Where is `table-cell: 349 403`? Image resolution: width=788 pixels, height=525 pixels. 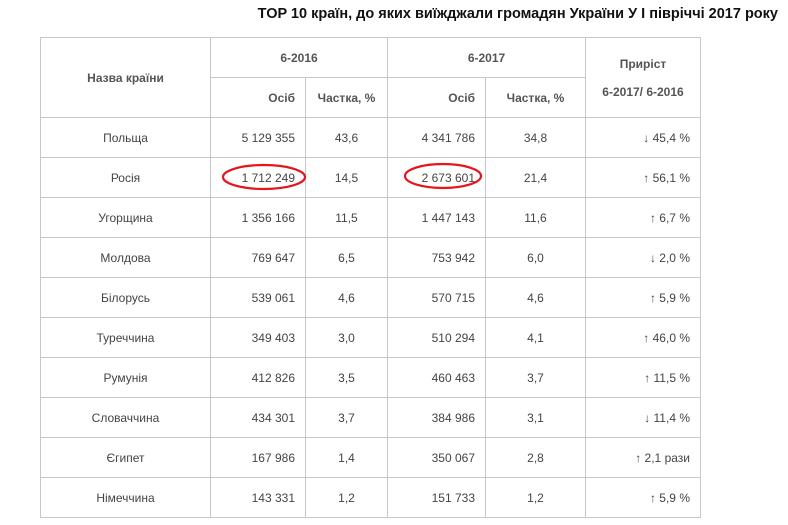 table-cell: 349 403 is located at coordinates (258, 337).